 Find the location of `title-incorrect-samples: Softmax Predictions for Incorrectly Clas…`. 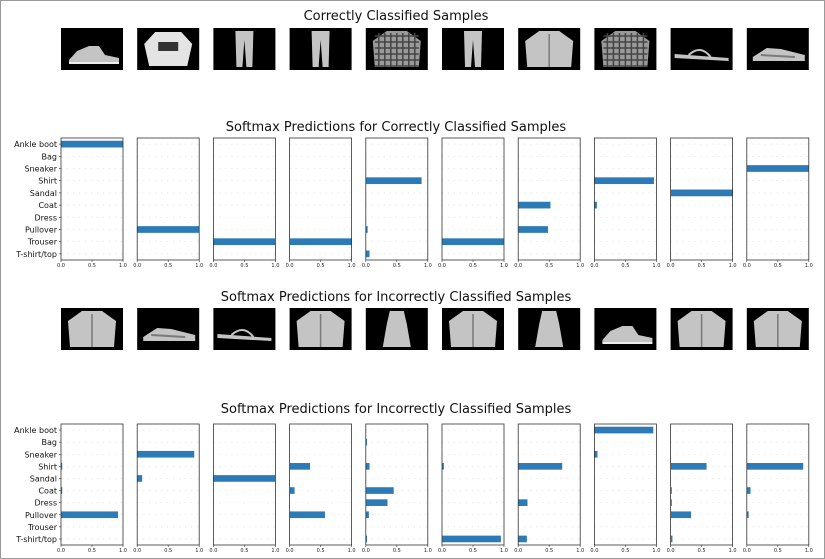

title-incorrect-samples: Softmax Predictions for Incorrectly Clas… is located at coordinates (396, 297).